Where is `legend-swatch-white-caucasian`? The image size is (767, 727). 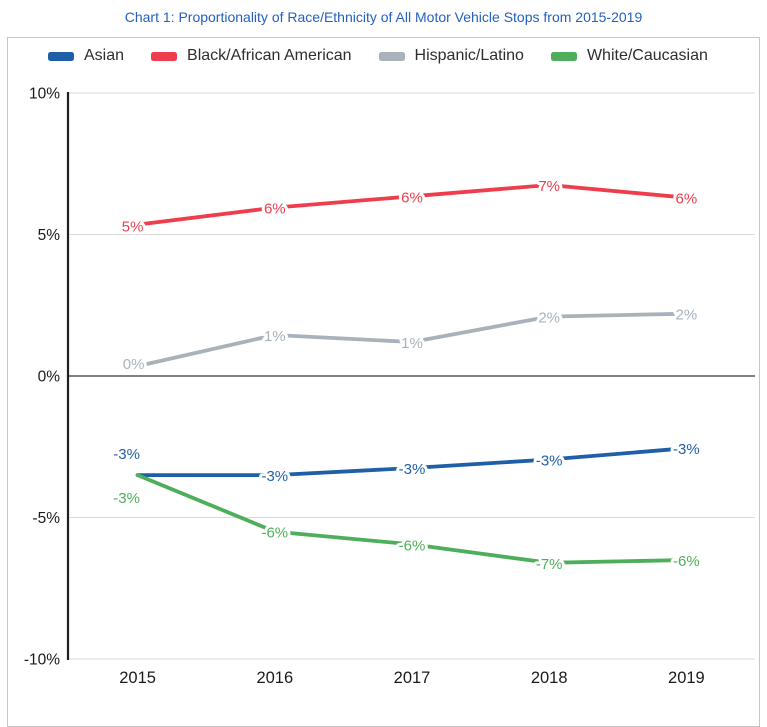
legend-swatch-white-caucasian is located at coordinates (563, 56).